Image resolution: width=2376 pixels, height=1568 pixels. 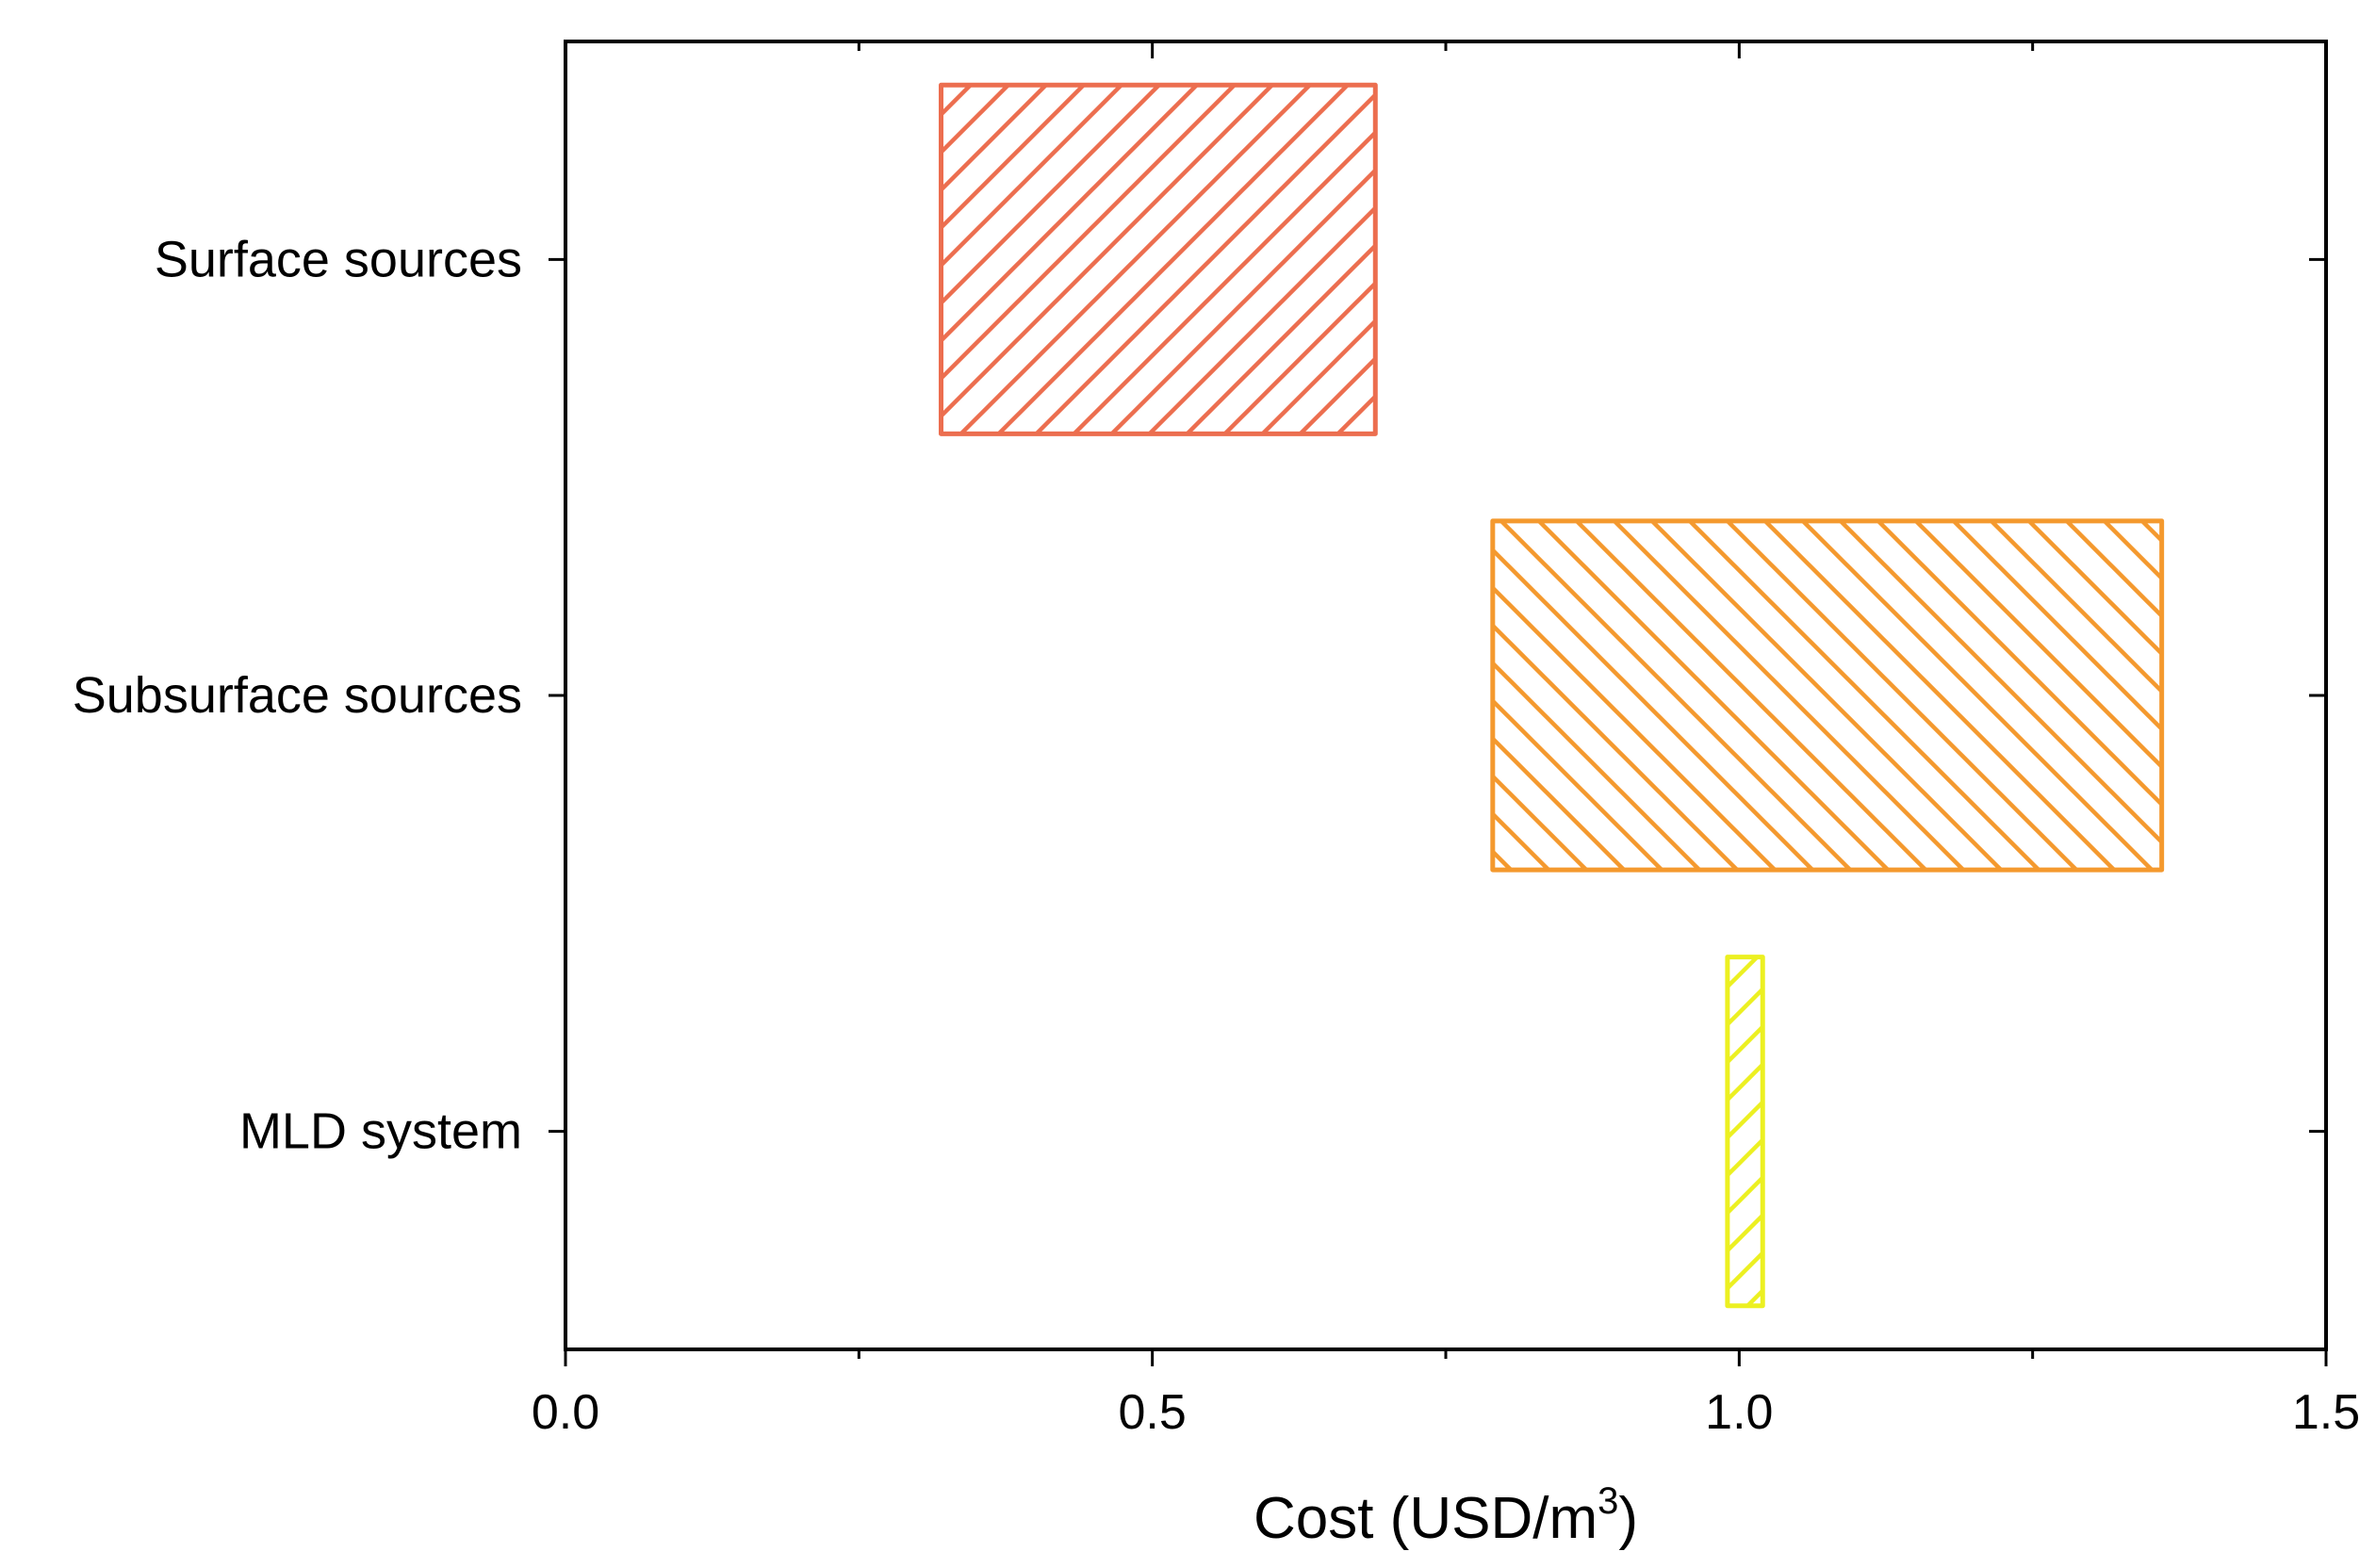 I want to click on x-tick-label: 1.5, so click(x=2326, y=1412).